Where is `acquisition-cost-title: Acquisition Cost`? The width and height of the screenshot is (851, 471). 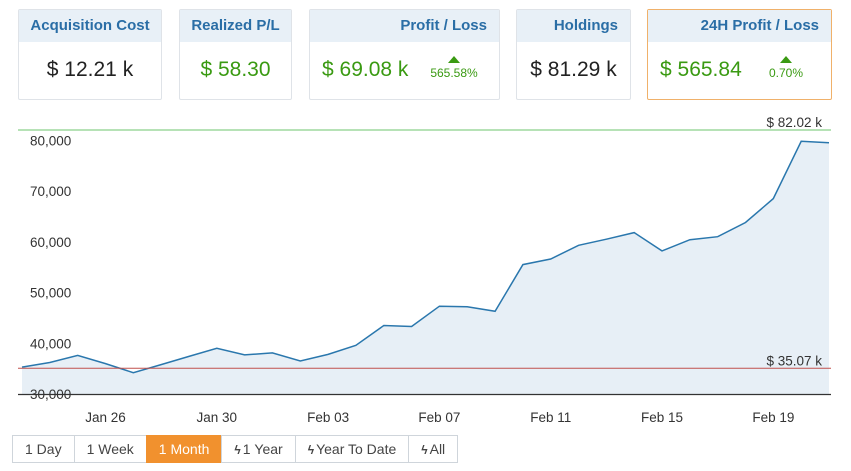
acquisition-cost-title: Acquisition Cost is located at coordinates (90, 26).